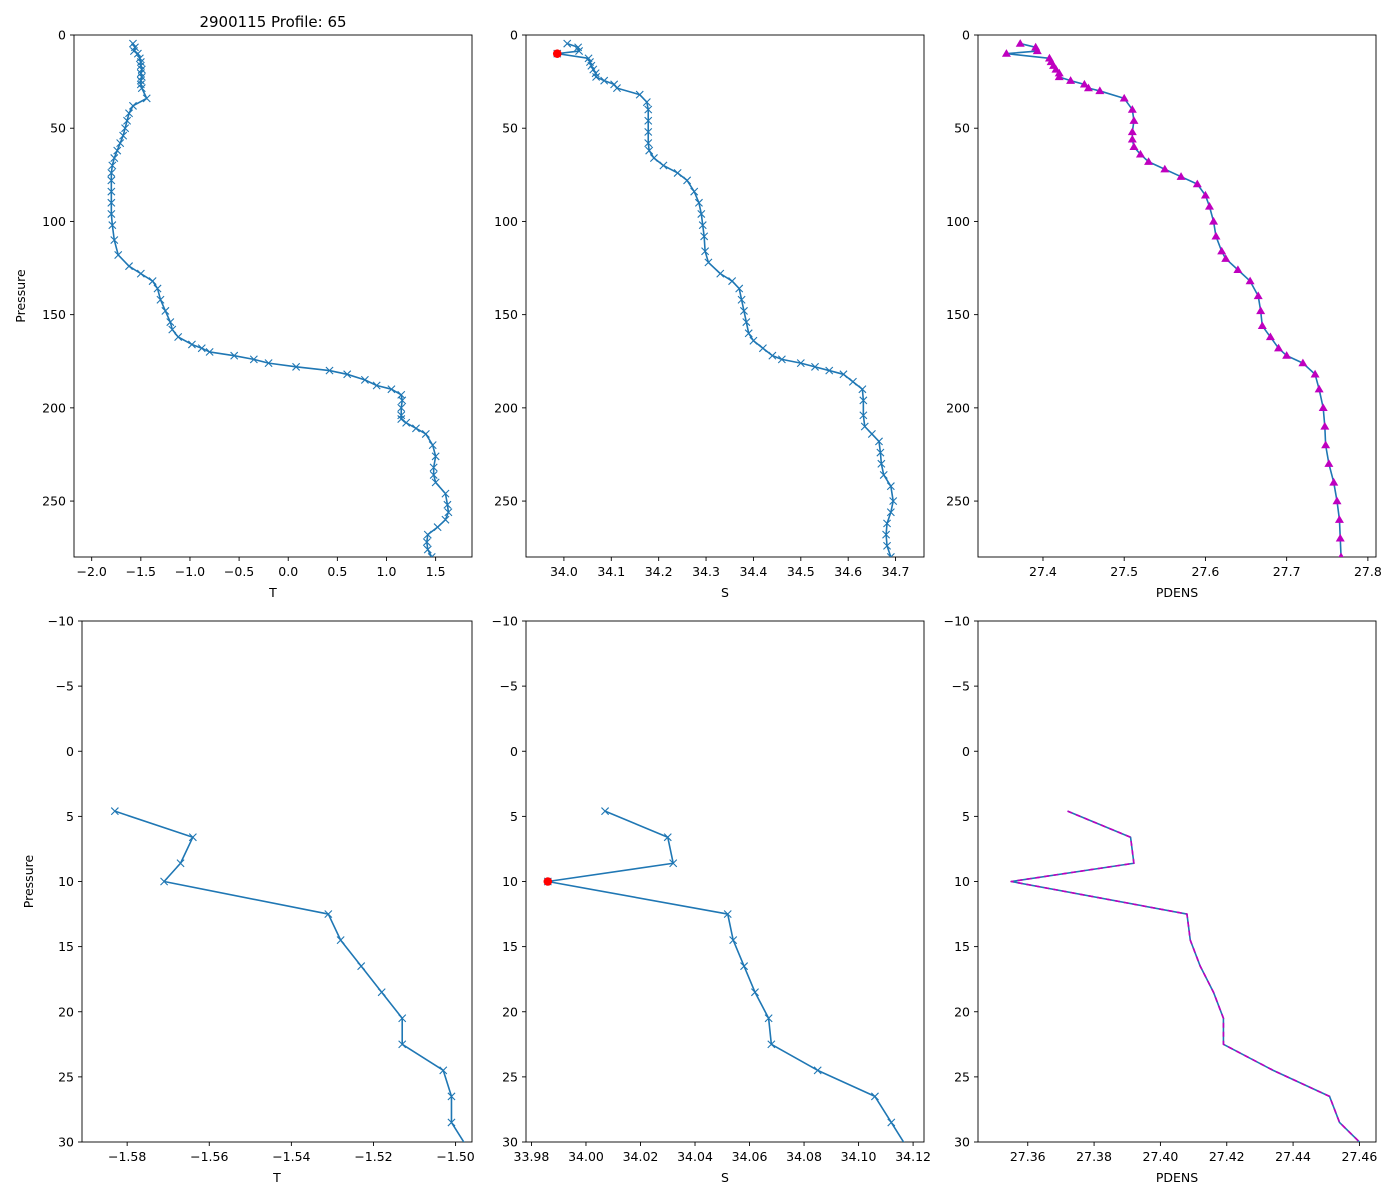 This screenshot has height=1200, width=1400. I want to click on bottom-salinity-ytick-label: 30, so click(510, 1142).